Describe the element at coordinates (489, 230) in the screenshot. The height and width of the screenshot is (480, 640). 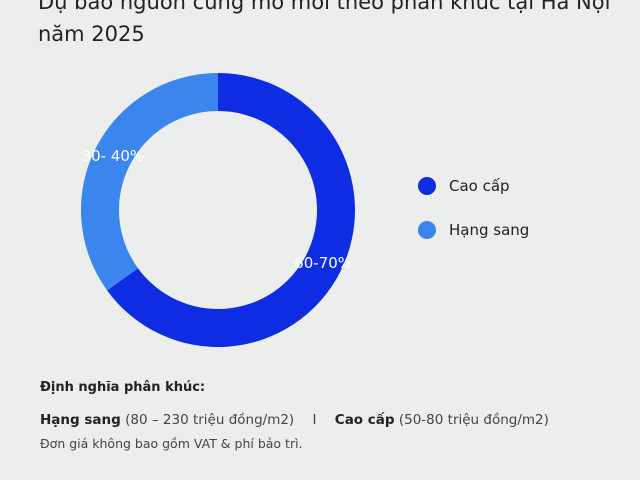
I see `legend-label-hang-sang: Hạng sang` at that location.